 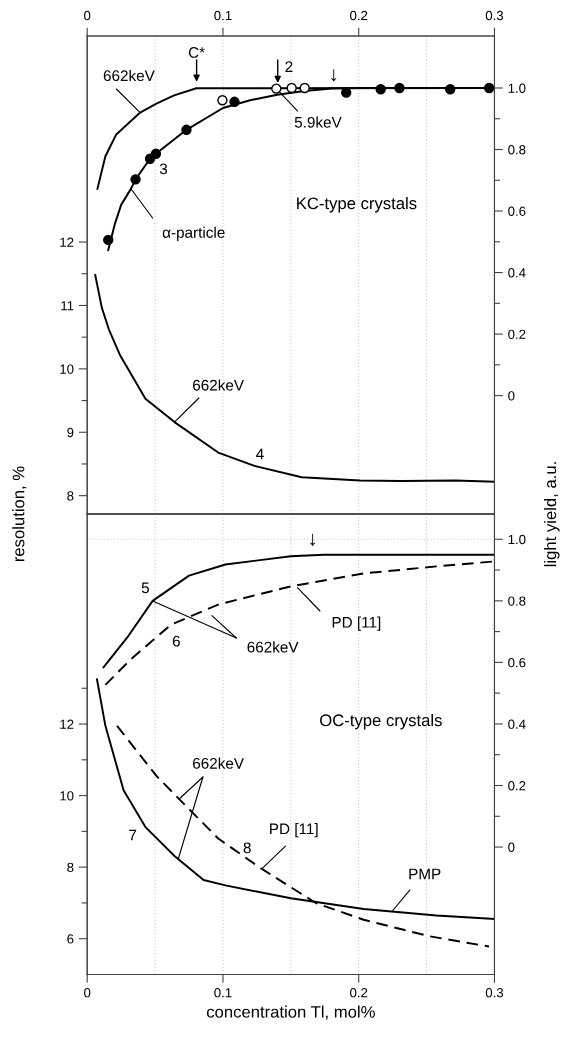 I want to click on y-tick-label: 9, so click(x=70, y=432).